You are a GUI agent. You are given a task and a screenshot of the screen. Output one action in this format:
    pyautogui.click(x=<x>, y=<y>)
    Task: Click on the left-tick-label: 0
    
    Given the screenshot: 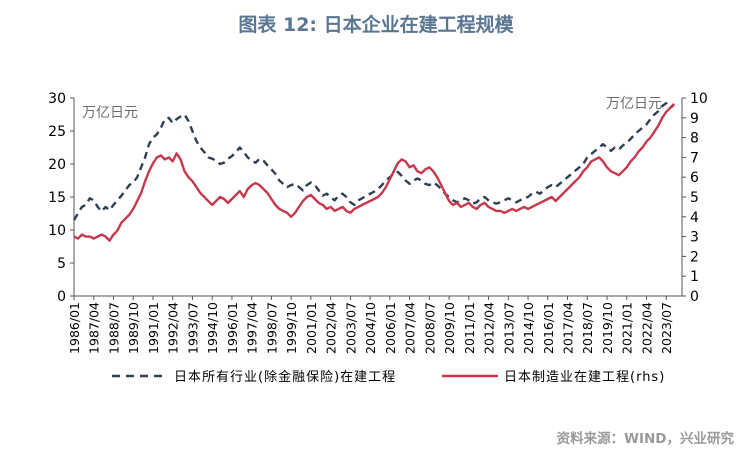 What is the action you would take?
    pyautogui.click(x=61, y=297)
    